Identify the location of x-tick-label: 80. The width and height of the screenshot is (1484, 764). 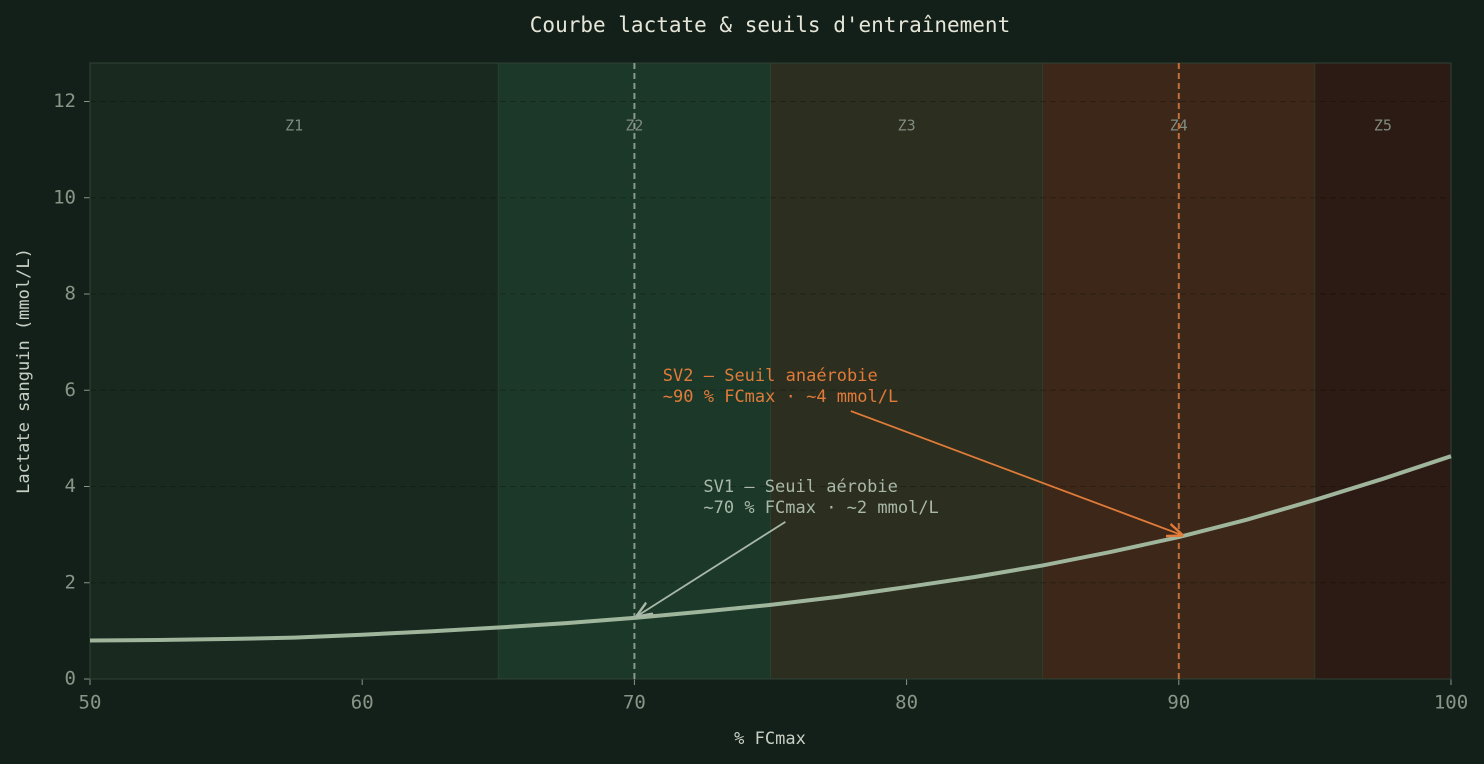
(906, 703).